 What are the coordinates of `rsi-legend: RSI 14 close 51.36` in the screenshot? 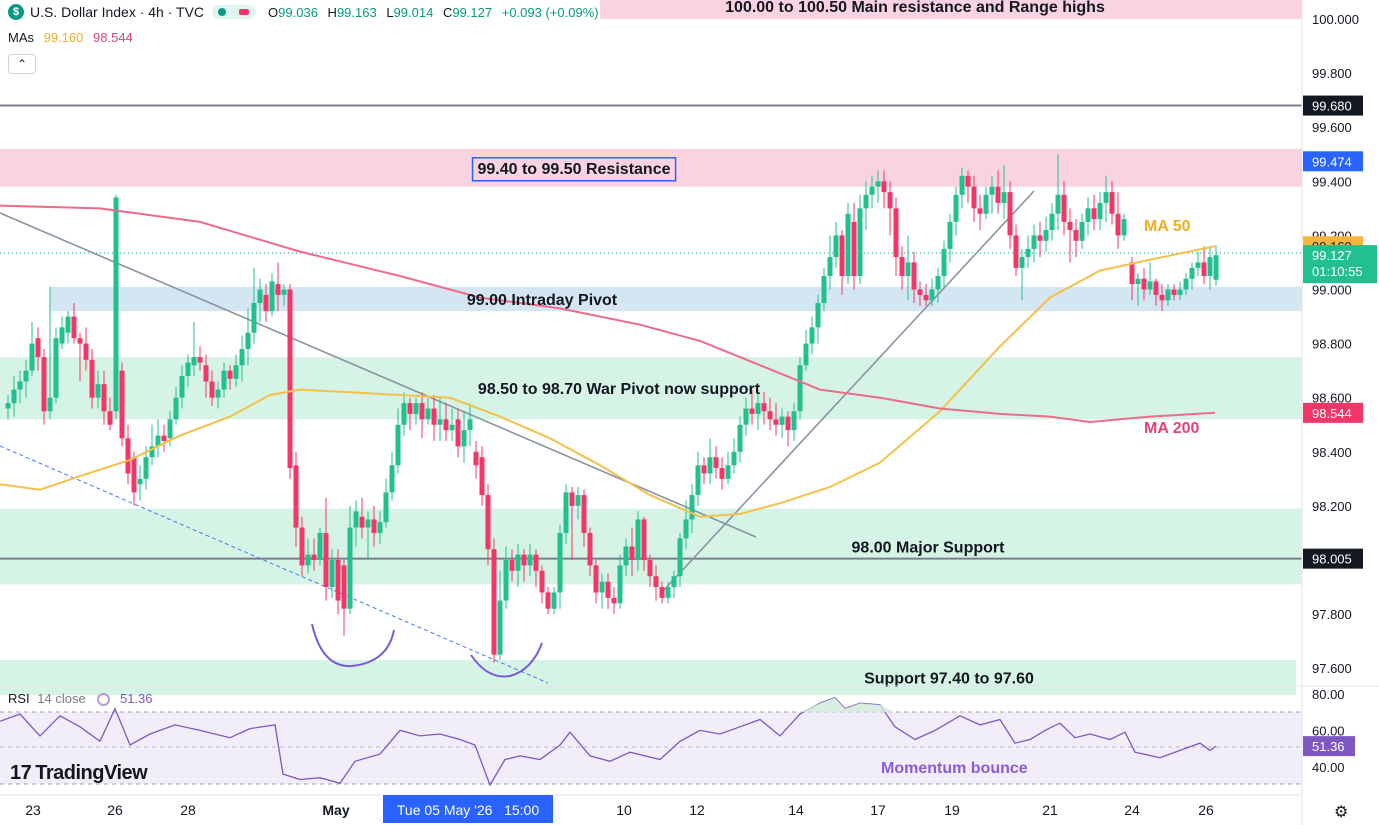 It's located at (80, 698).